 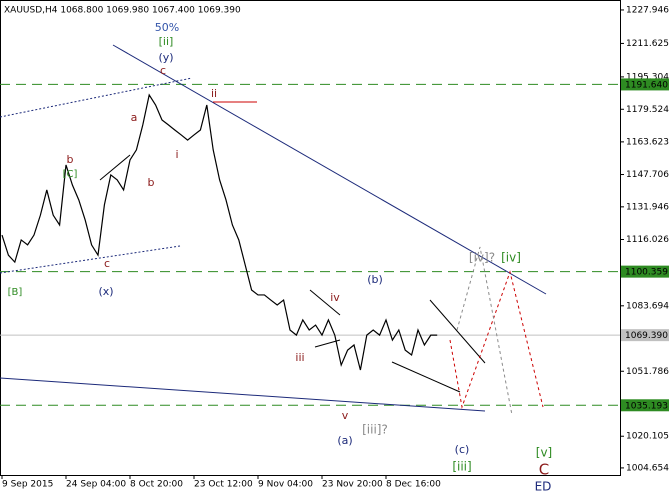 I want to click on x-tick-label: 9 Nov 04:00, so click(x=285, y=485).